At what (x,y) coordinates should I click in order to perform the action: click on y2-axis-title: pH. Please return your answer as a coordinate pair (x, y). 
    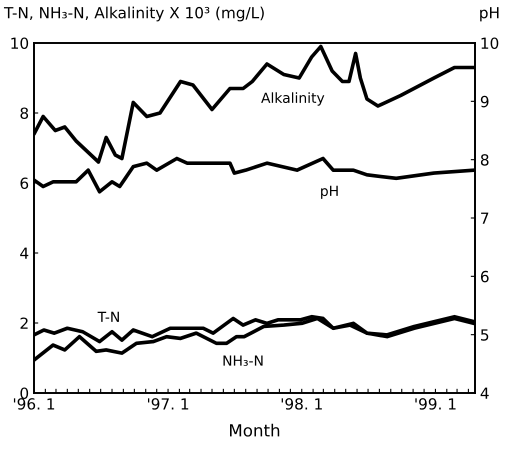
    Looking at the image, I should click on (489, 14).